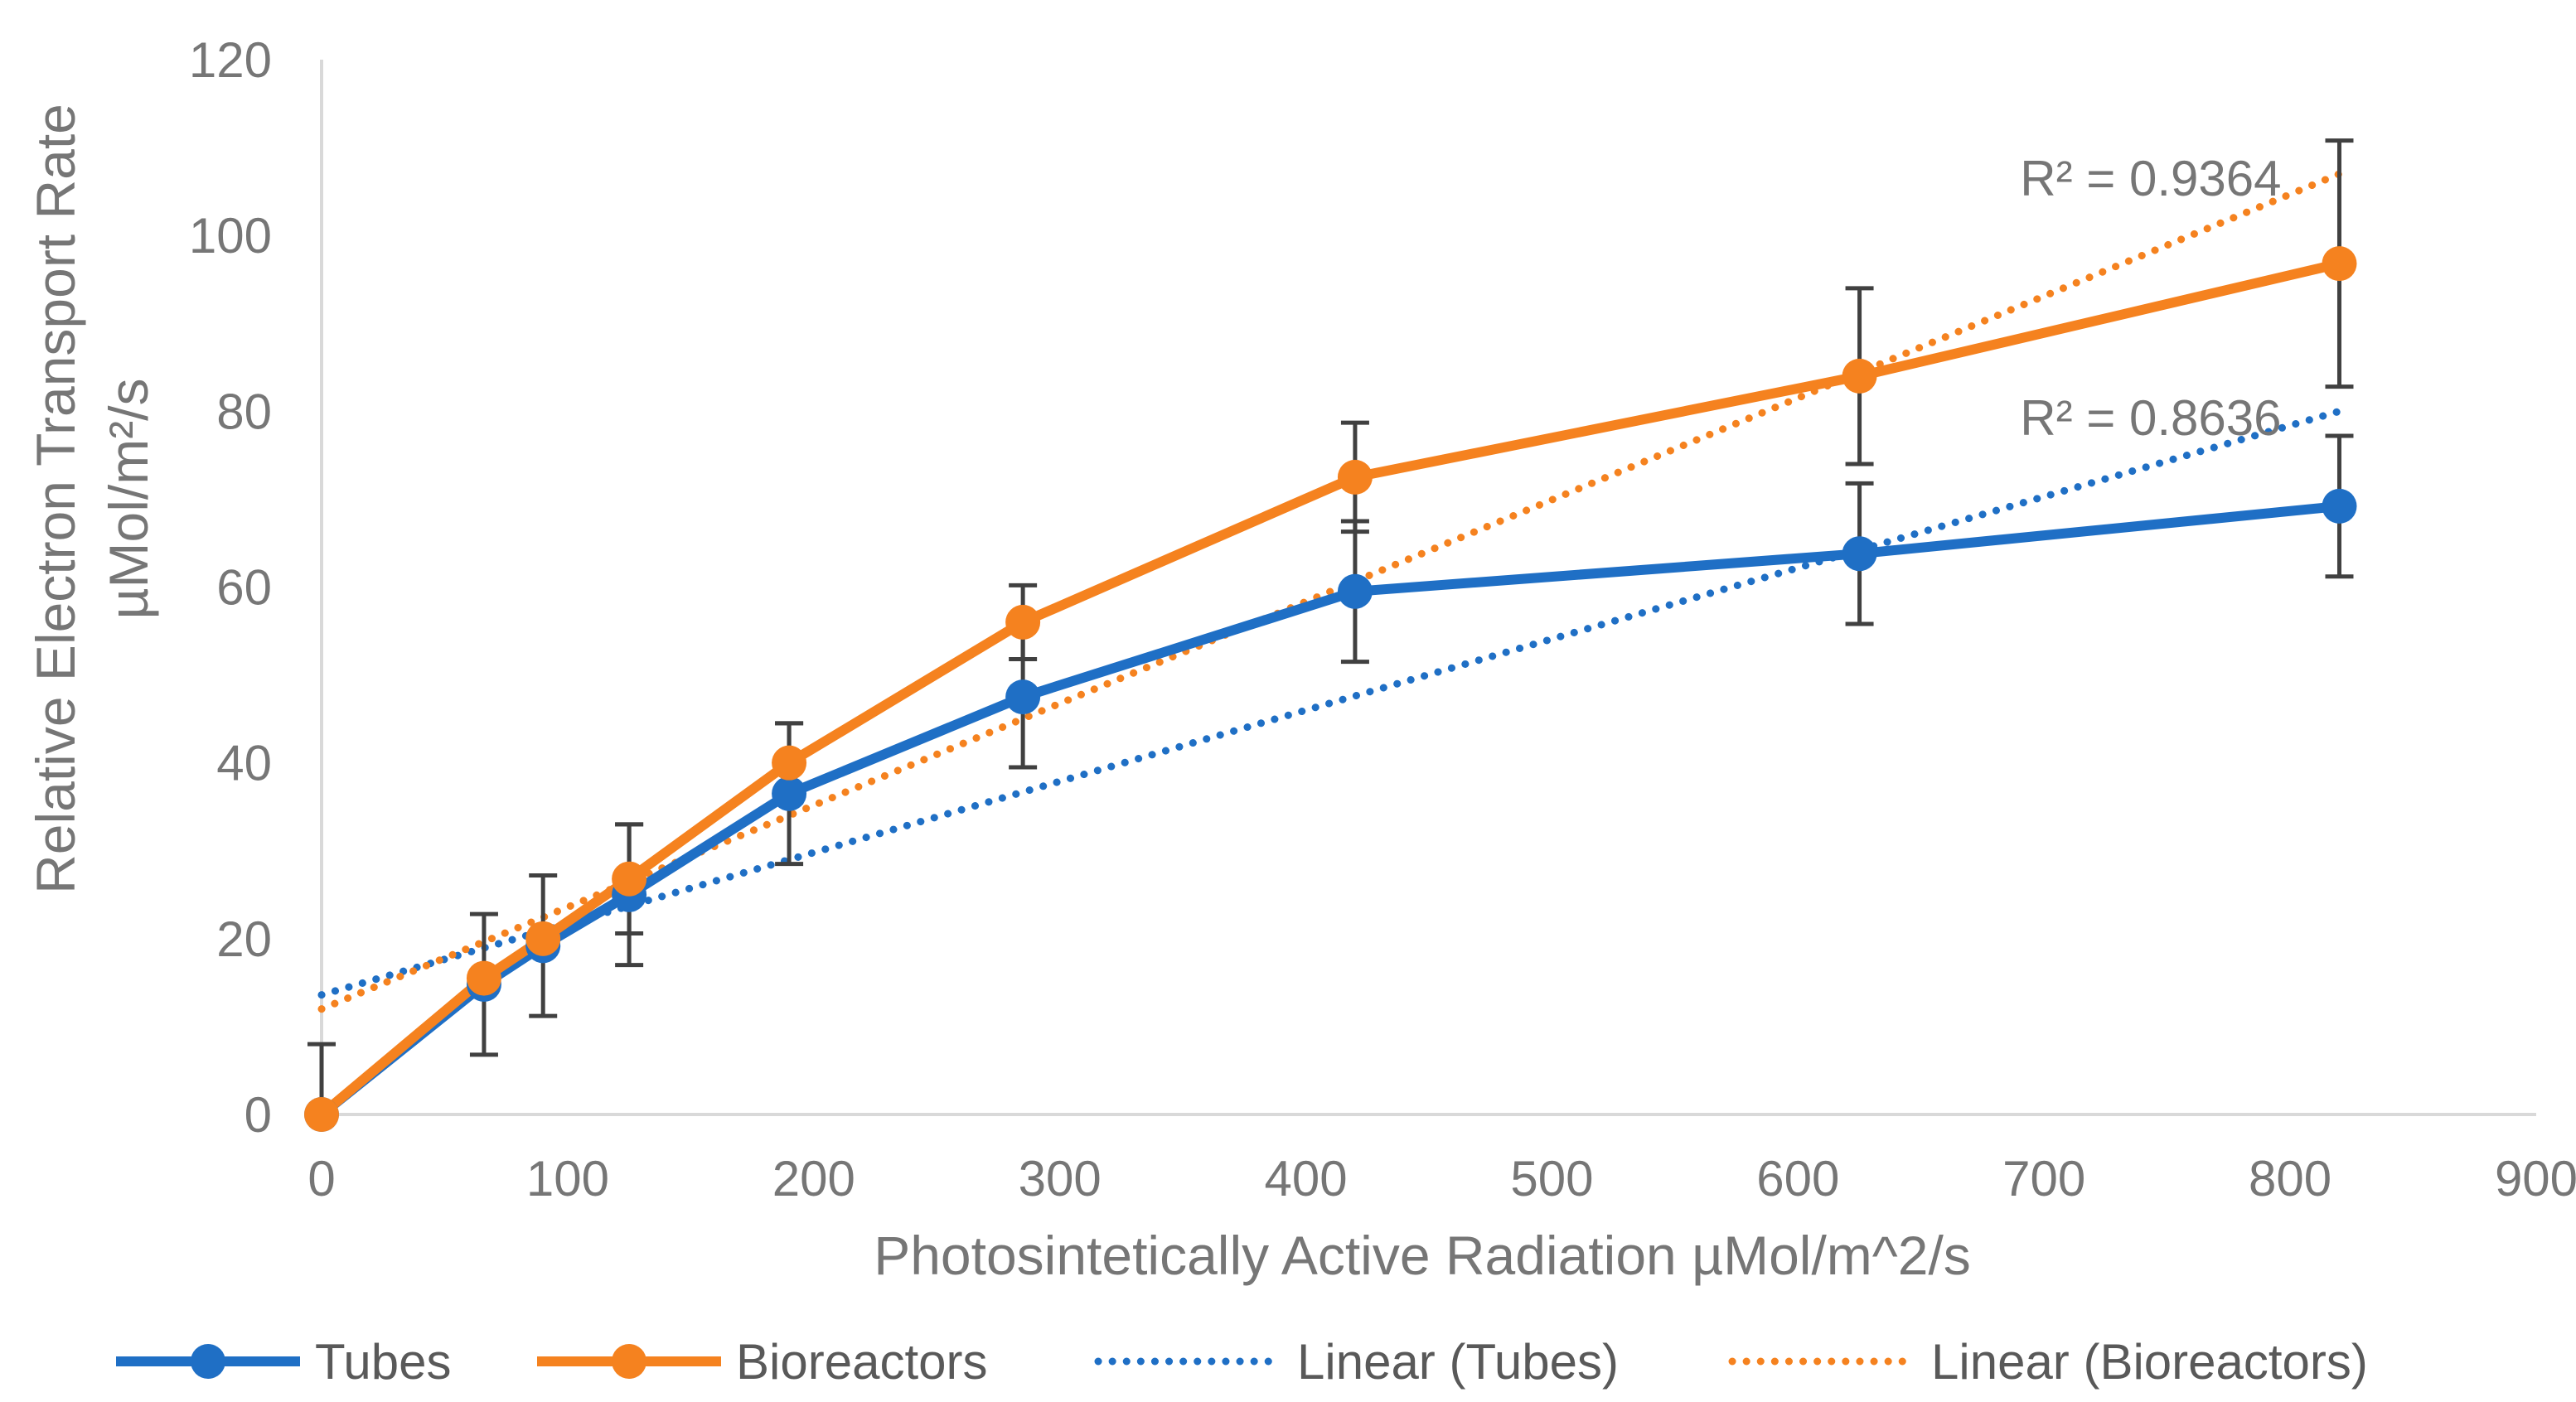  What do you see at coordinates (2290, 1178) in the screenshot?
I see `x-tick-label: 800` at bounding box center [2290, 1178].